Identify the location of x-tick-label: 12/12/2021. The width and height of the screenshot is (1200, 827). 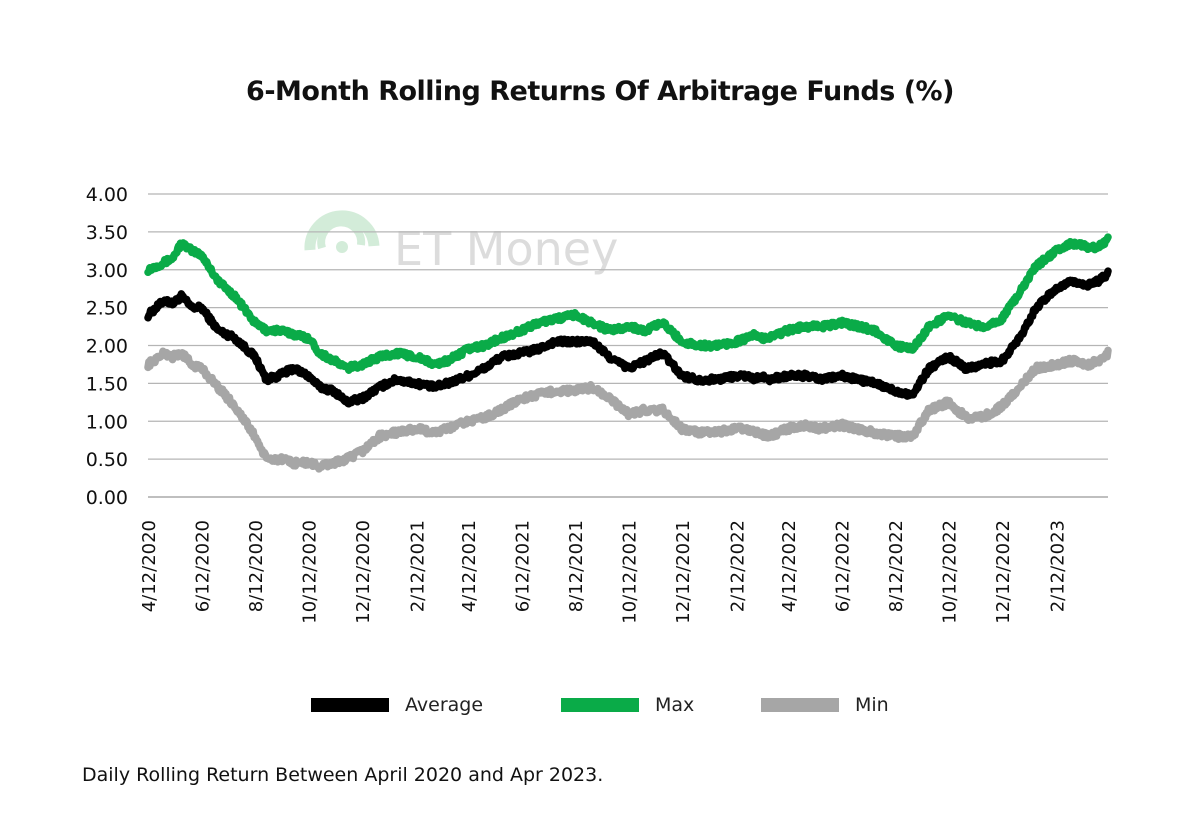
(683, 572).